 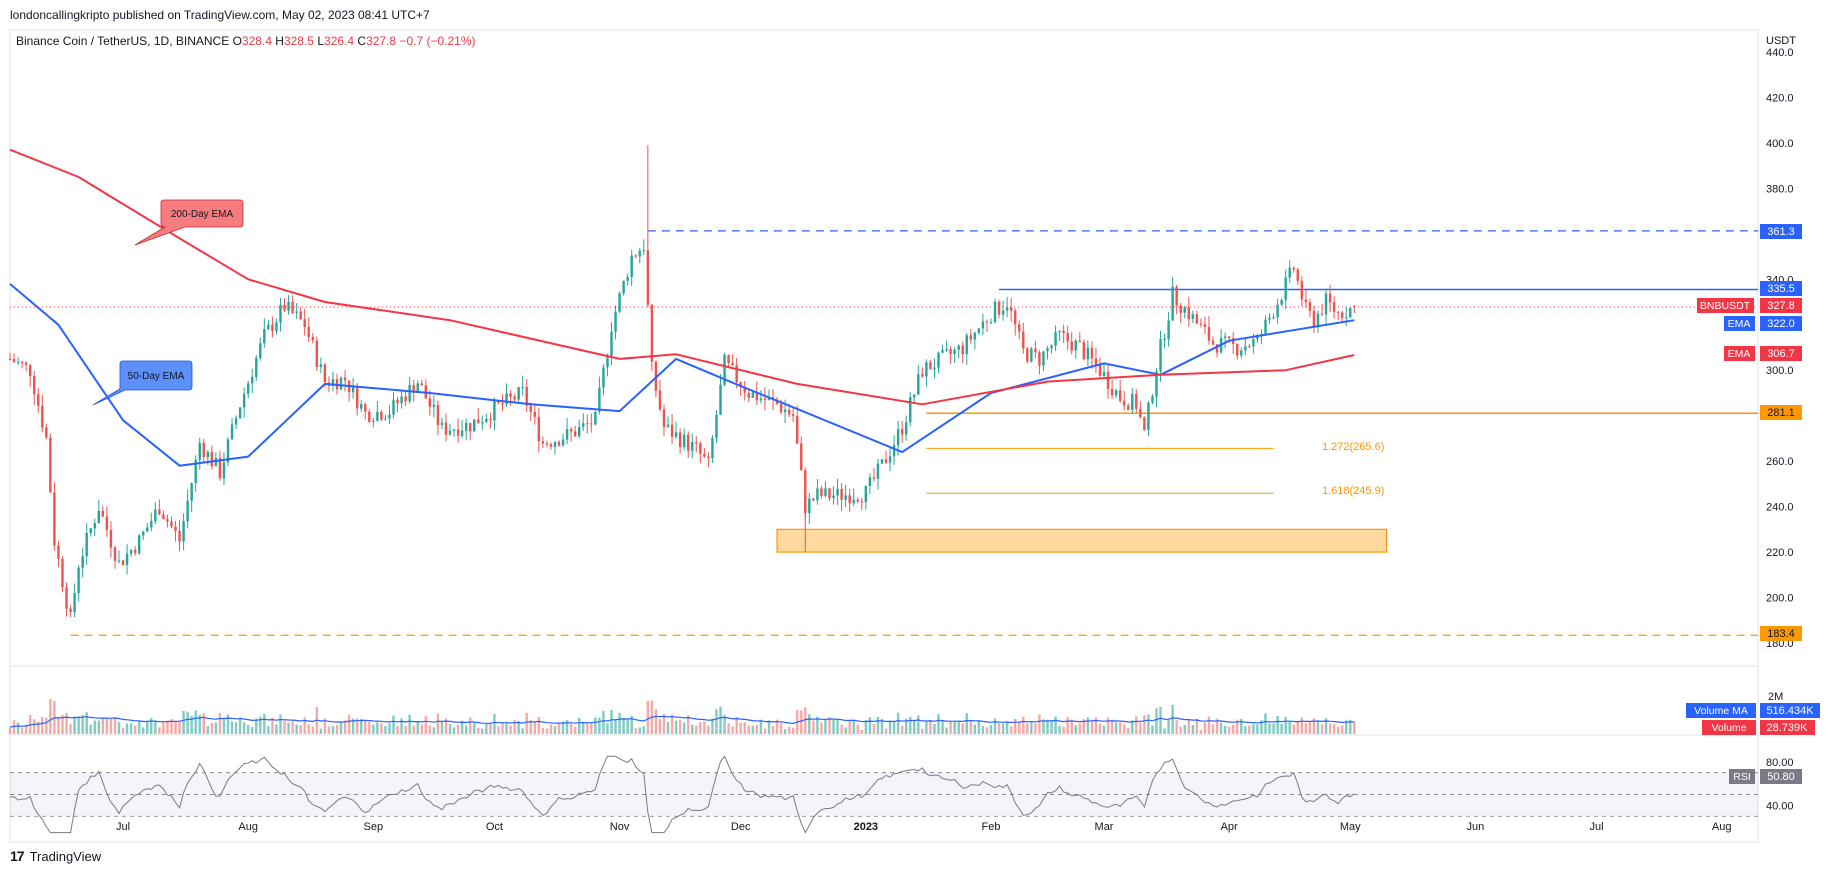 What do you see at coordinates (1353, 491) in the screenshot?
I see `fib-1618-label: 1.618(245.9)` at bounding box center [1353, 491].